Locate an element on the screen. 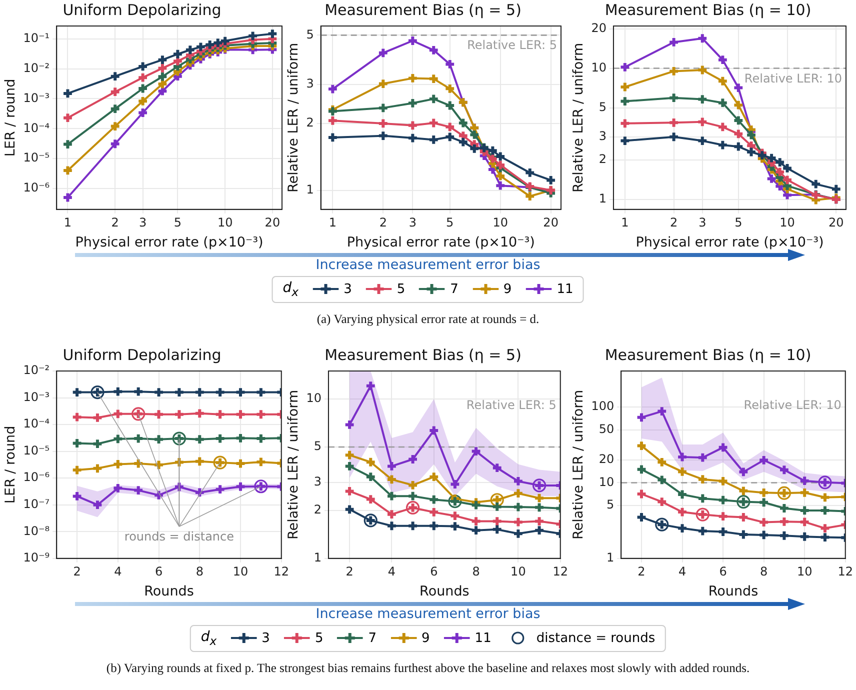  legend-label: 11 is located at coordinates (483, 638).